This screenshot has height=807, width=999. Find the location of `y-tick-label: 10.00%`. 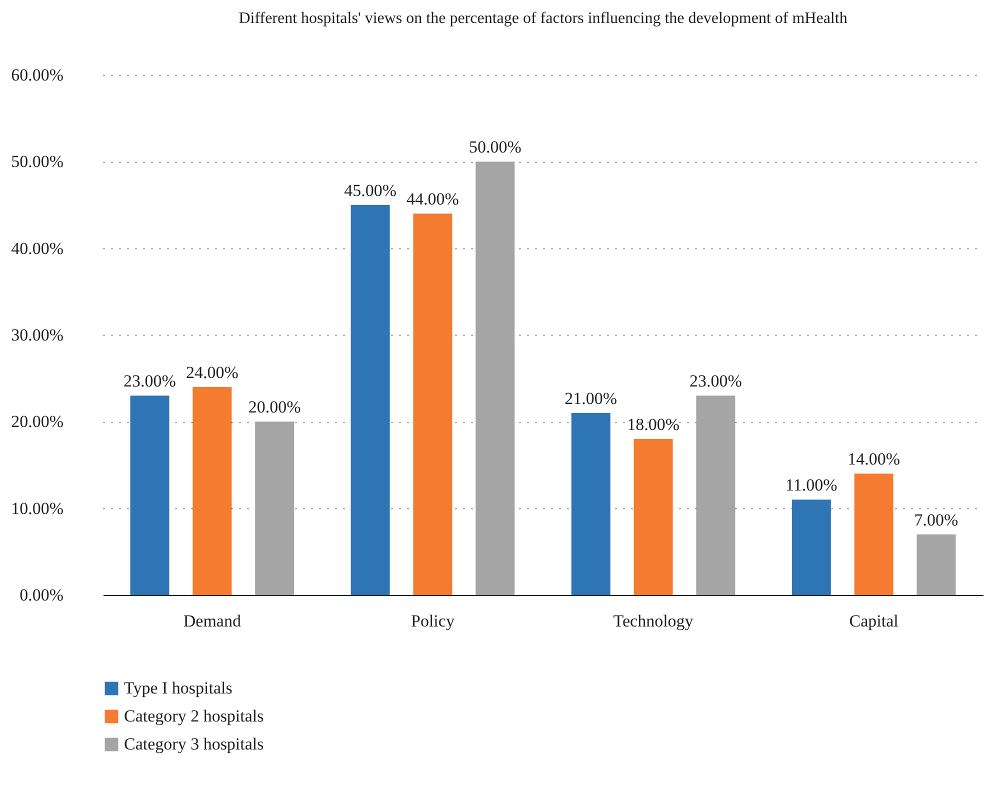

y-tick-label: 10.00% is located at coordinates (37, 508).